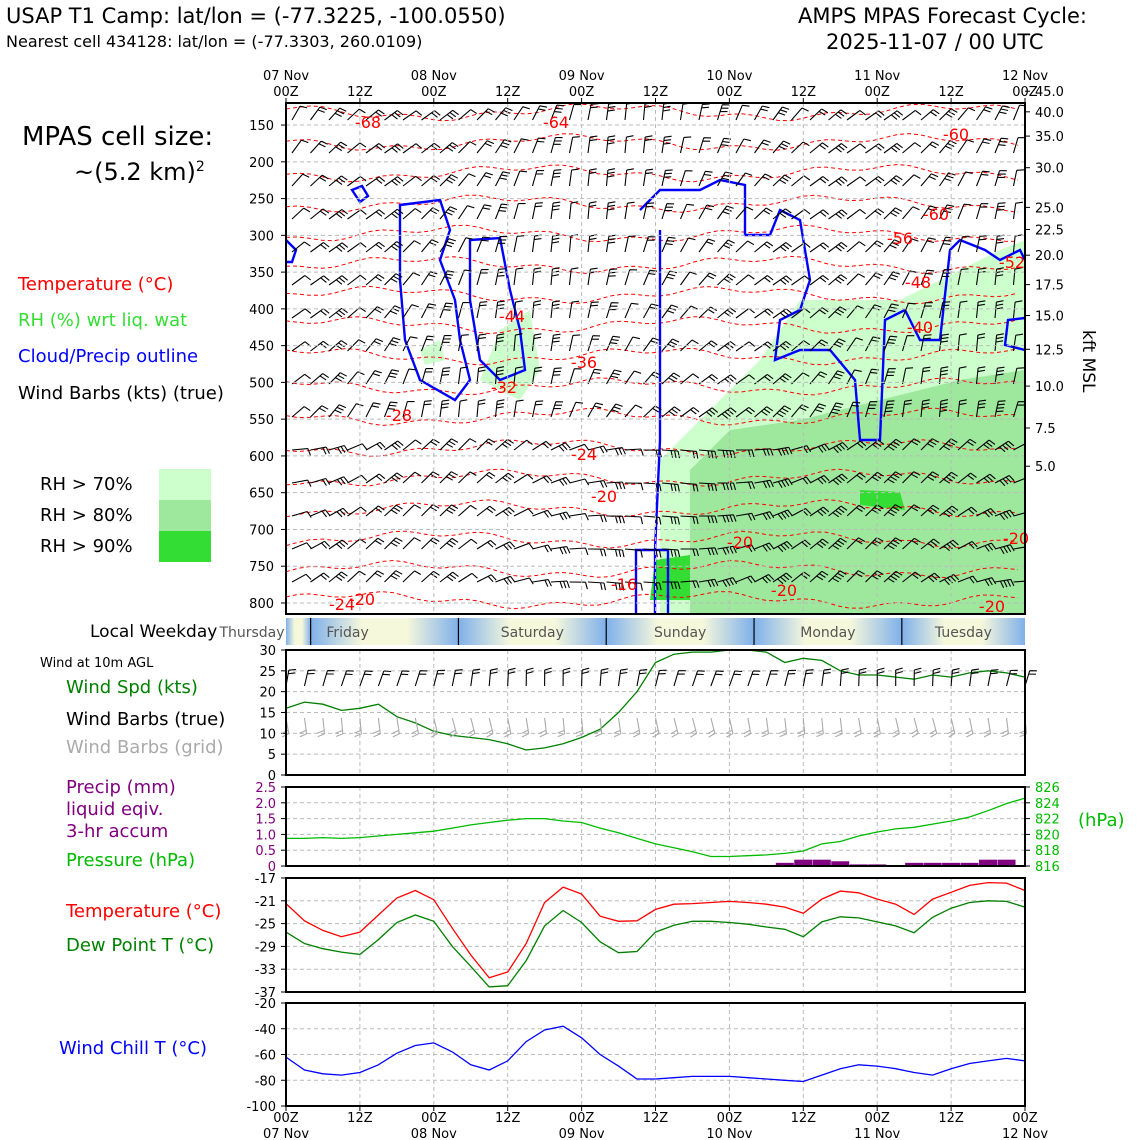 The height and width of the screenshot is (1140, 1140). I want to click on top-hour-label: 12Z, so click(508, 92).